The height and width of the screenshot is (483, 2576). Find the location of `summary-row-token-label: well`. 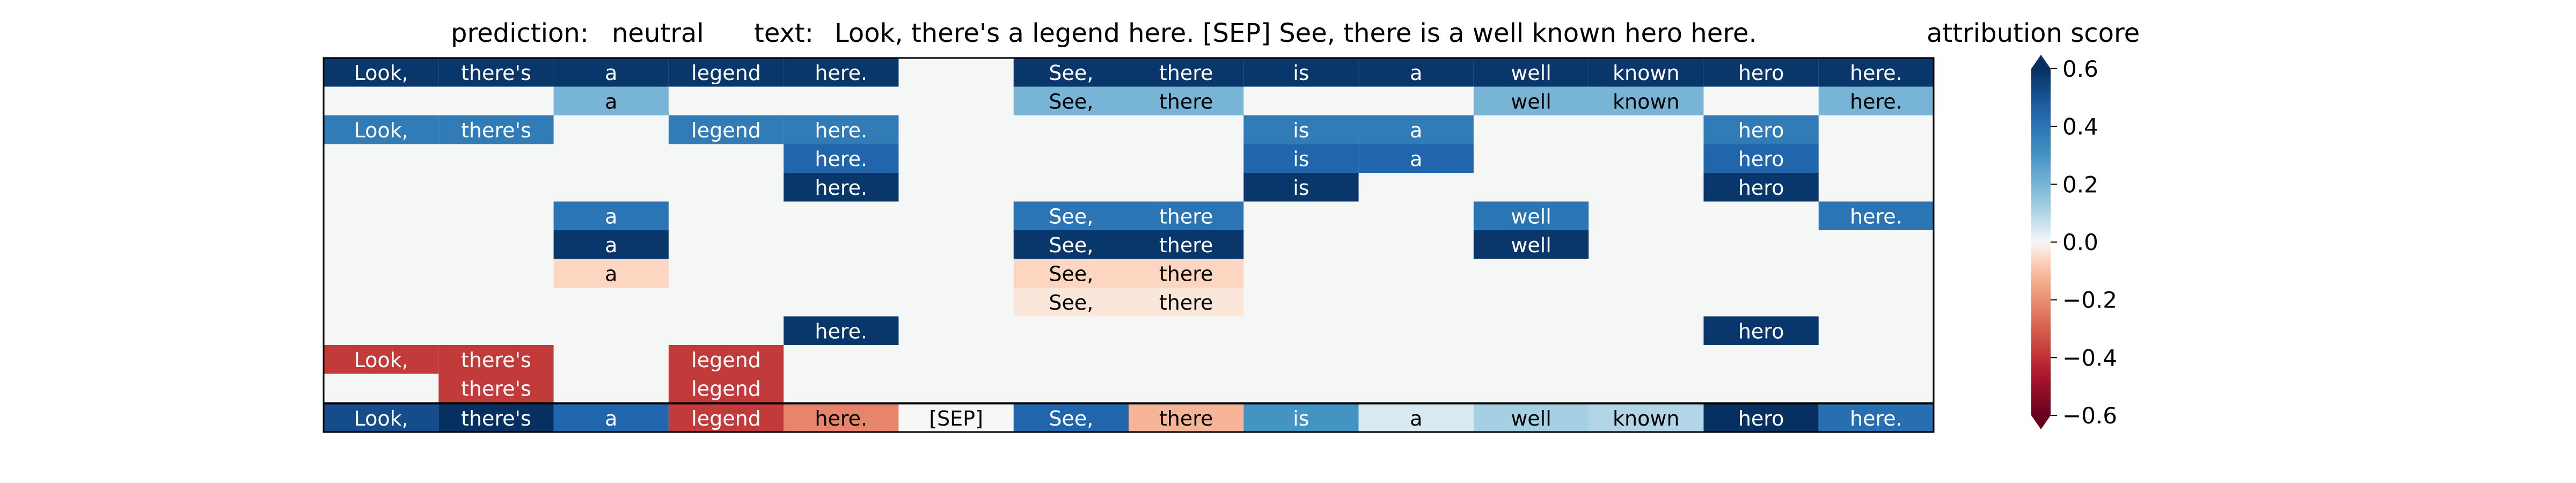

summary-row-token-label: well is located at coordinates (1531, 418).